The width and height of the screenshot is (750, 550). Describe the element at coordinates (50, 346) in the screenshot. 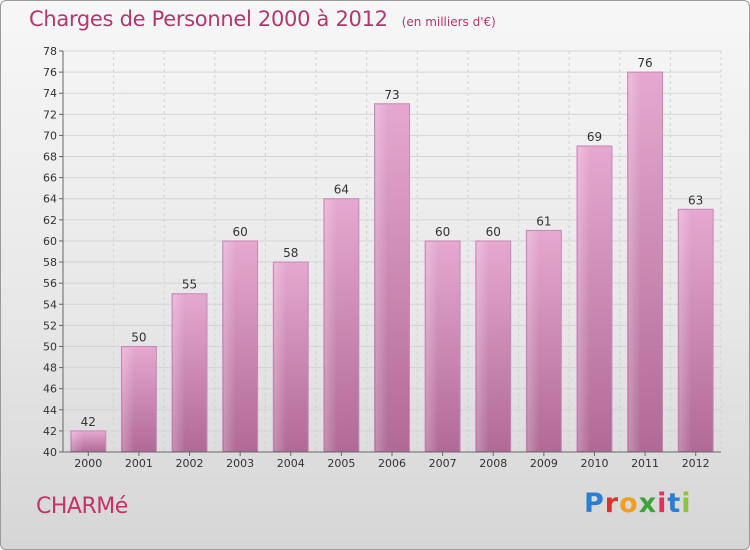

I see `y-tick-label: 50` at that location.